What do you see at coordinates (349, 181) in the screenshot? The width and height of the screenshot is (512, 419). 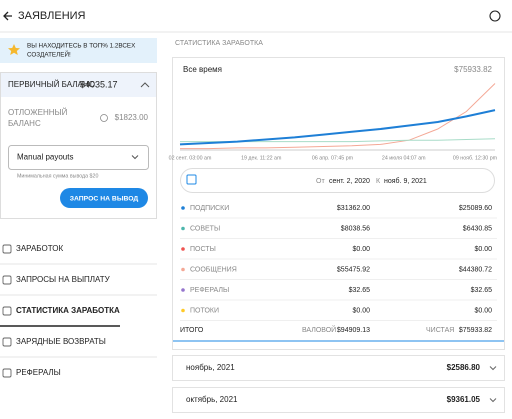 I see `range-from: сент. 2, 2020` at bounding box center [349, 181].